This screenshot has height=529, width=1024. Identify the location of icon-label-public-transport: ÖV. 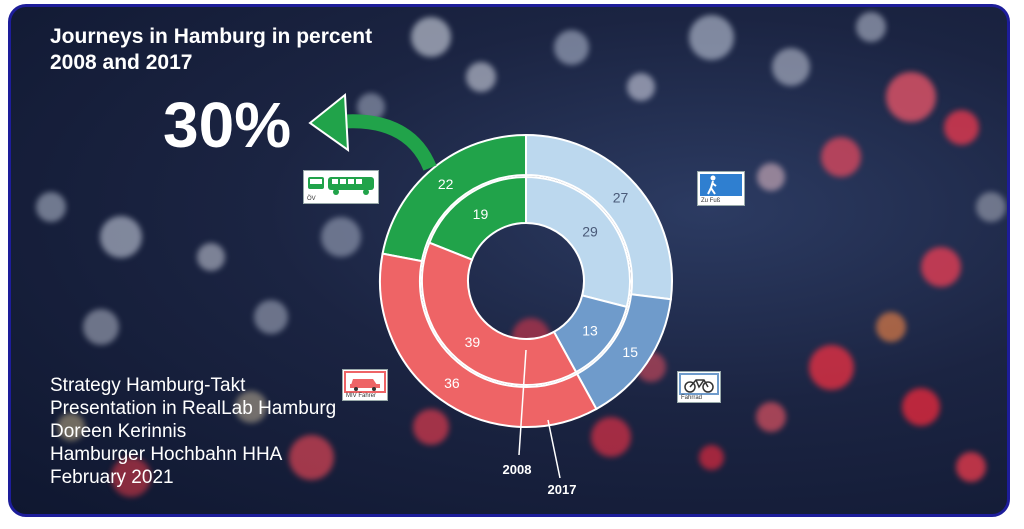
(311, 199).